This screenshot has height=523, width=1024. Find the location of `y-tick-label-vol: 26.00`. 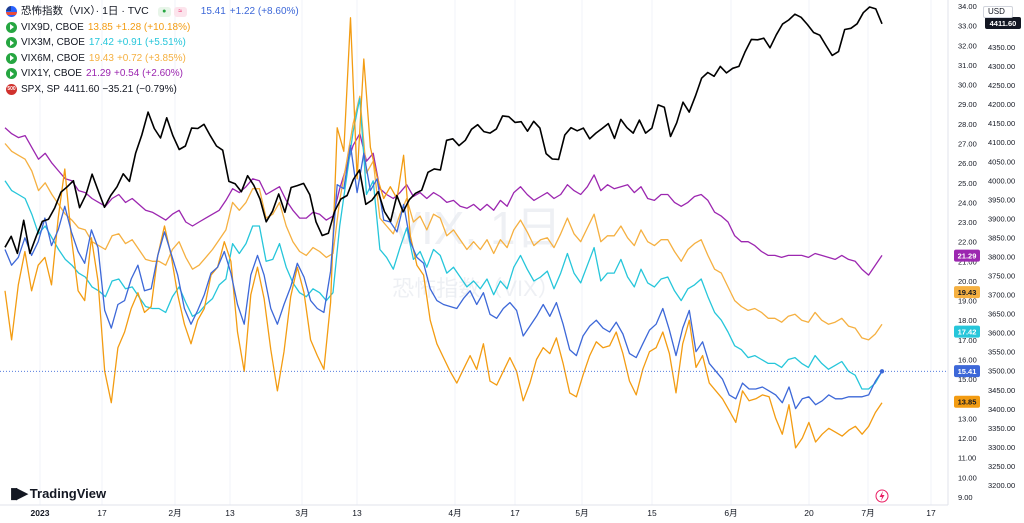

y-tick-label-vol: 26.00 is located at coordinates (967, 163).